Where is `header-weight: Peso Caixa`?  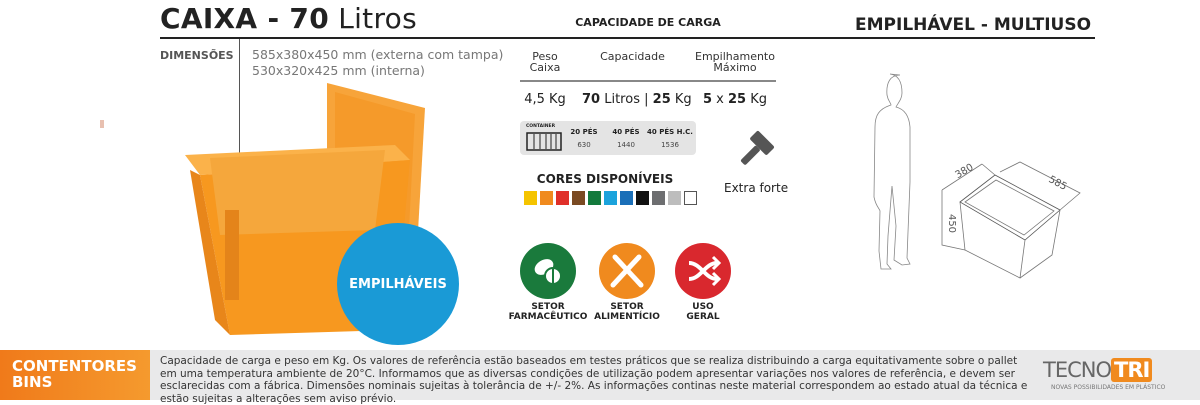 header-weight: Peso Caixa is located at coordinates (545, 62).